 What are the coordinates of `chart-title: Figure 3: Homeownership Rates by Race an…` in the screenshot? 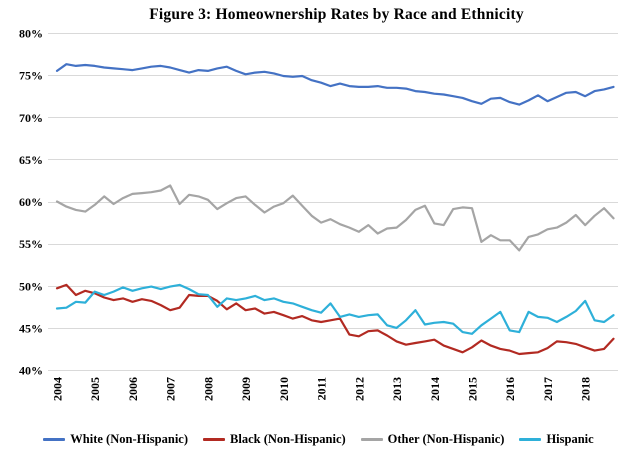 It's located at (336, 14).